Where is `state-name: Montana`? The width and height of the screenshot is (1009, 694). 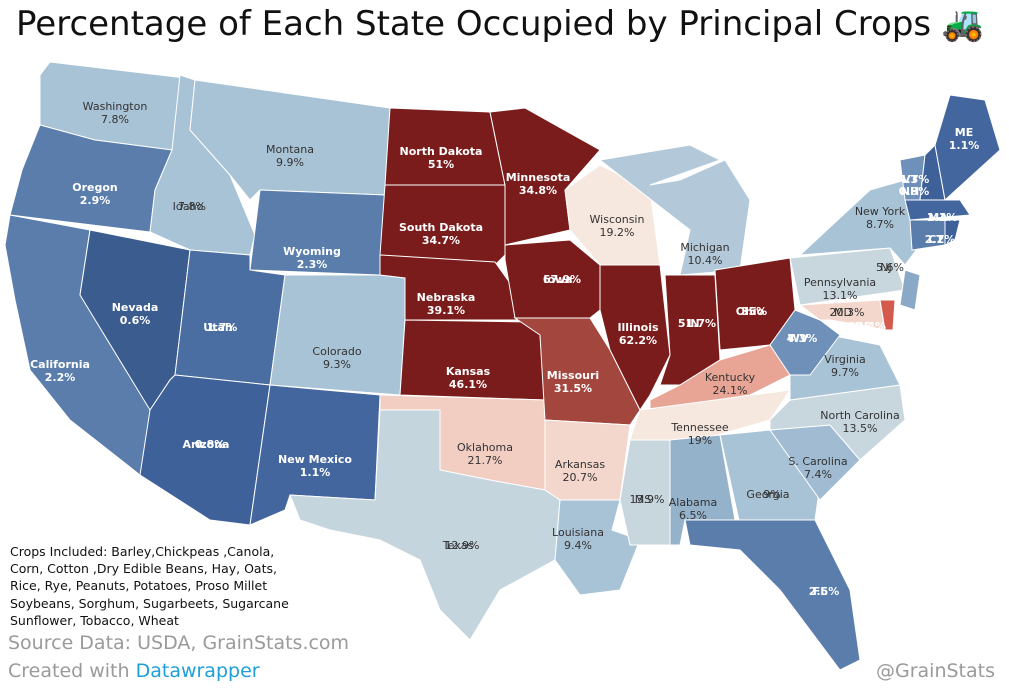
state-name: Montana is located at coordinates (290, 149).